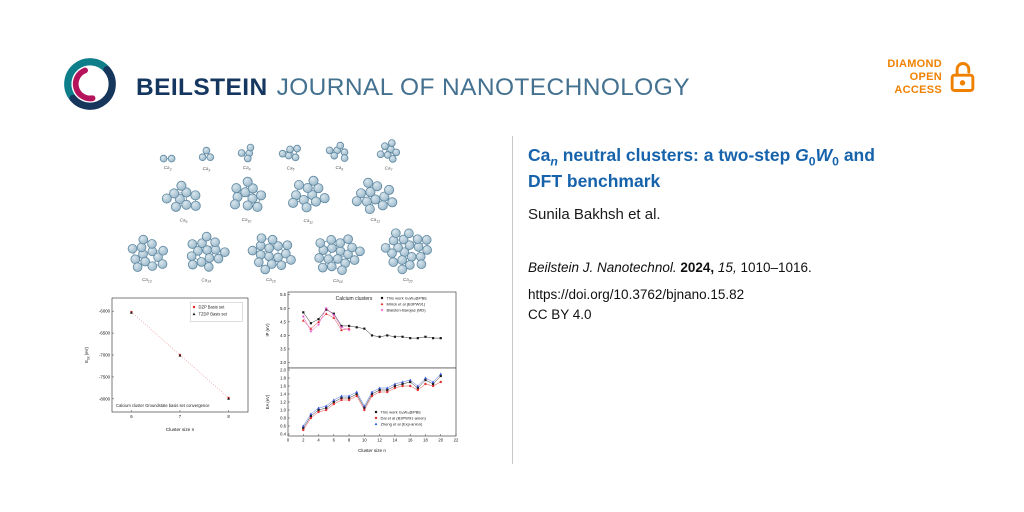  Describe the element at coordinates (90, 84) in the screenshot. I see `beilstein-logo` at that location.